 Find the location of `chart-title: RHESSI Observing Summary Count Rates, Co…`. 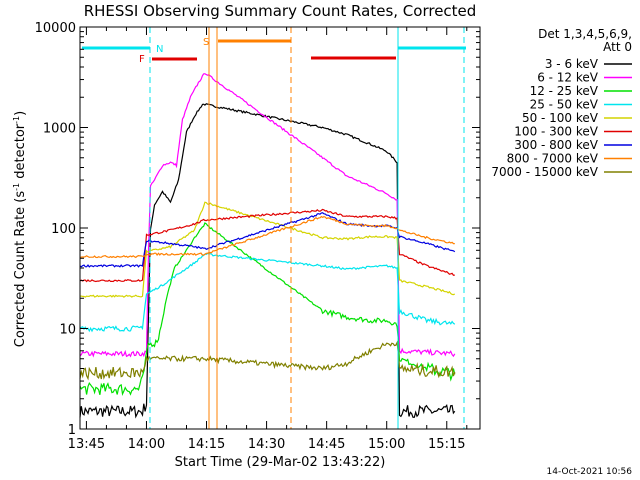

chart-title: RHESSI Observing Summary Count Rates, Co… is located at coordinates (280, 11).